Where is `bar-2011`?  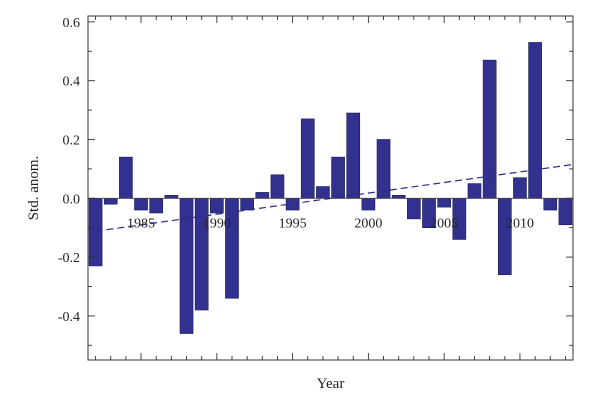 bar-2011 is located at coordinates (535, 120).